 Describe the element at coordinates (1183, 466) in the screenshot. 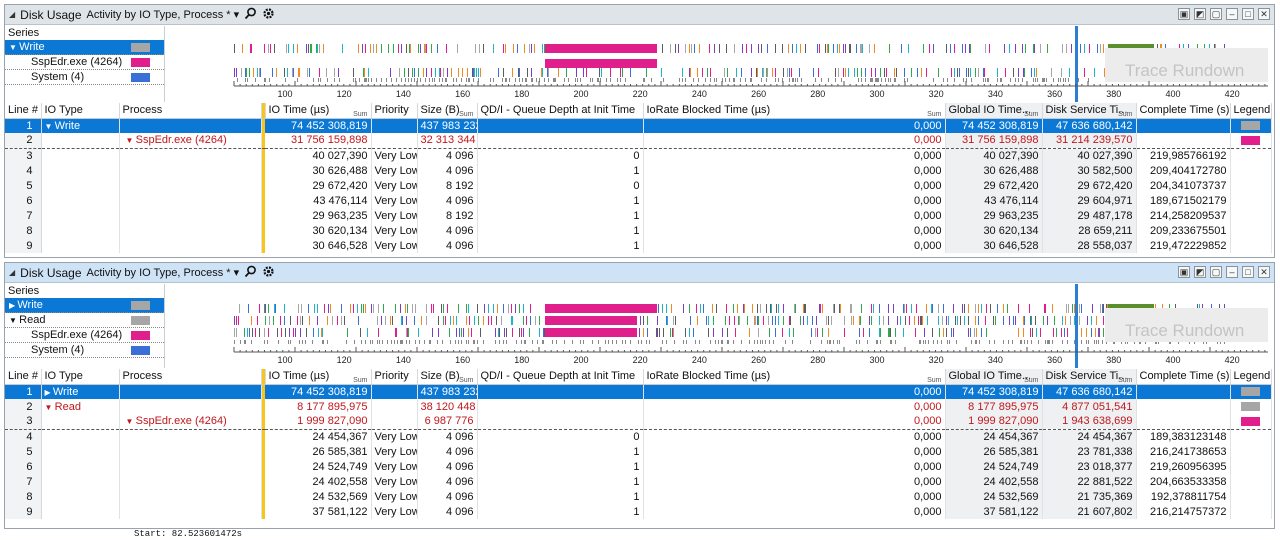

I see `complete-time-cell: 219,260956395` at that location.